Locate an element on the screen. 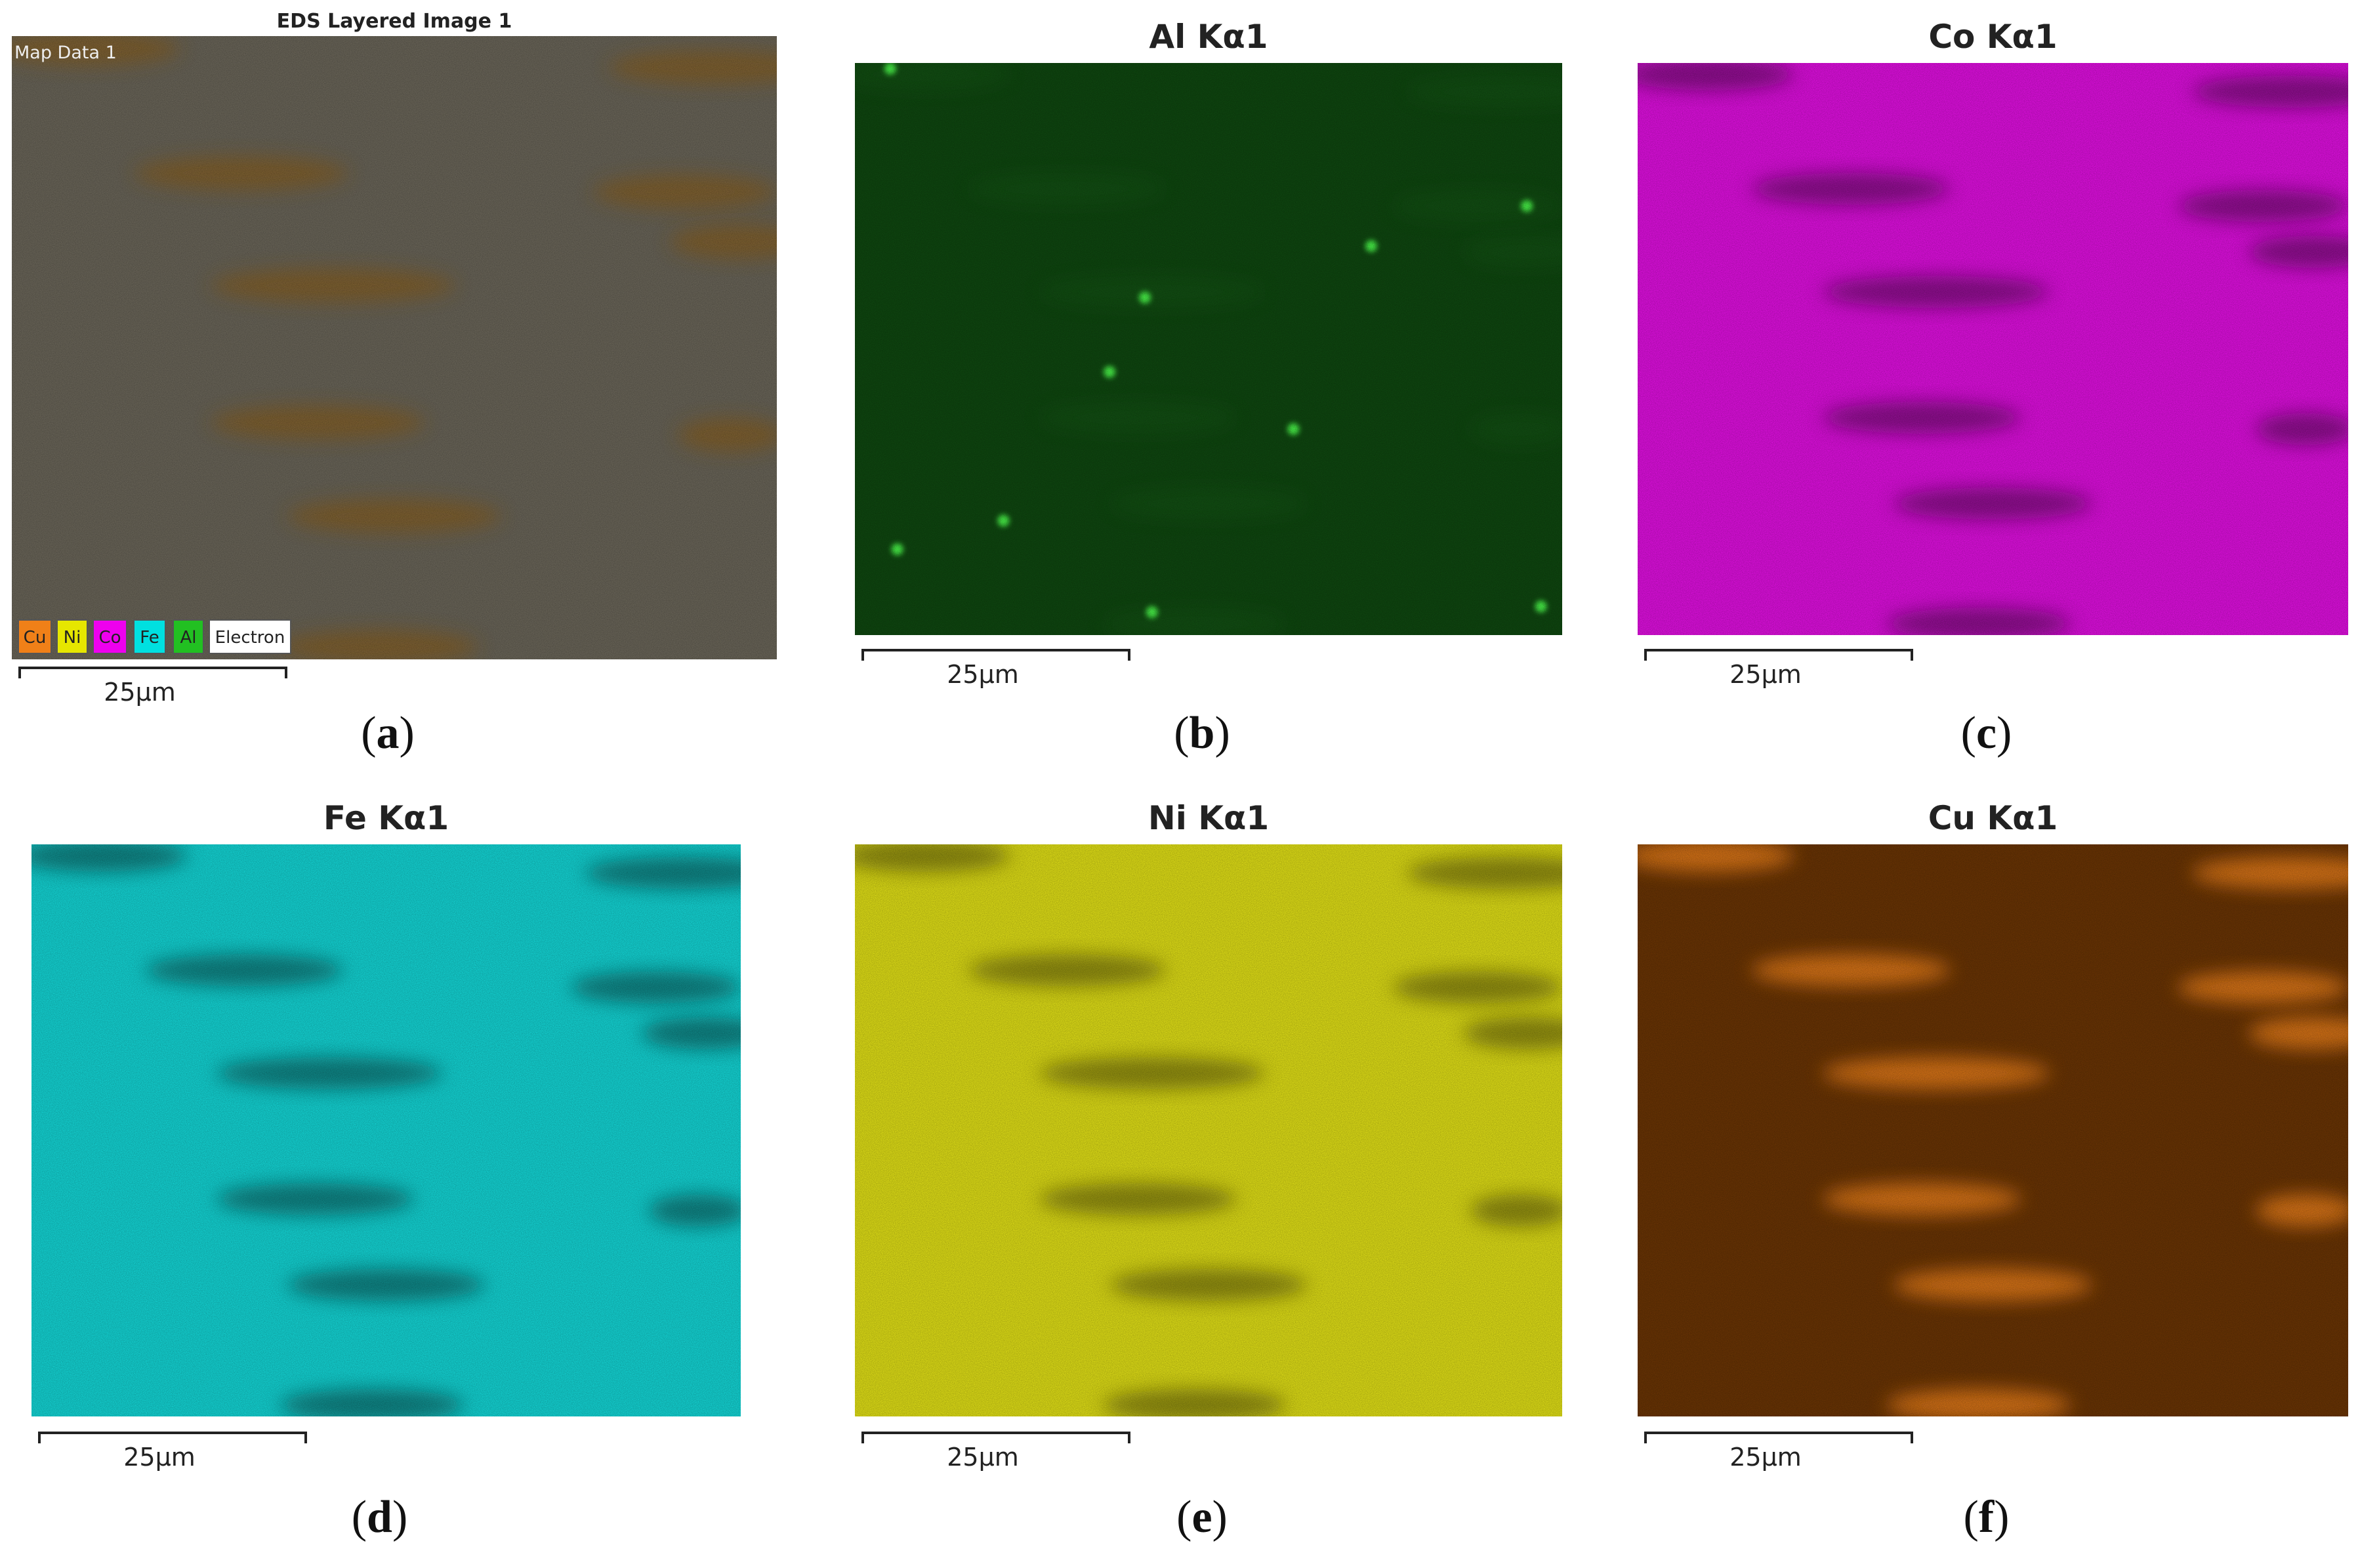 Image resolution: width=2360 pixels, height=1568 pixels. caption-part: f is located at coordinates (1987, 1517).